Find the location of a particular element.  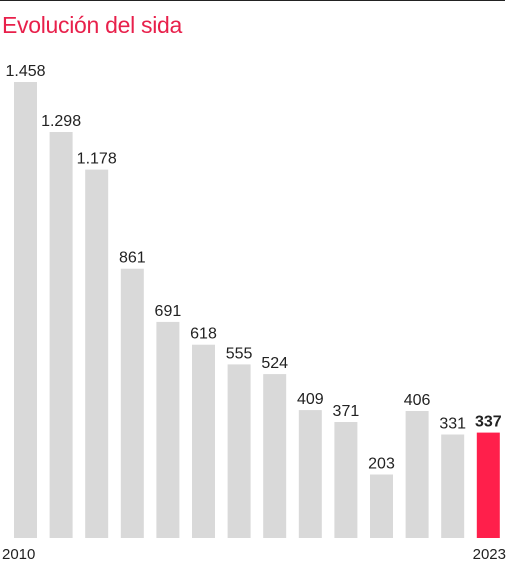

bar-2017 is located at coordinates (275, 456).